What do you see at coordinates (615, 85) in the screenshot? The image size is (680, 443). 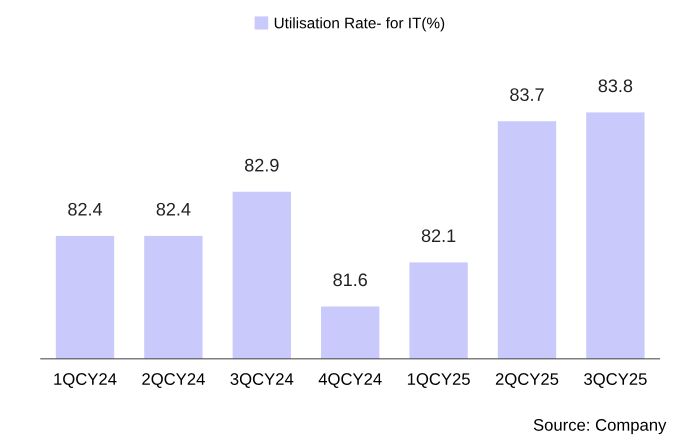 I see `data-label: 83.8` at bounding box center [615, 85].